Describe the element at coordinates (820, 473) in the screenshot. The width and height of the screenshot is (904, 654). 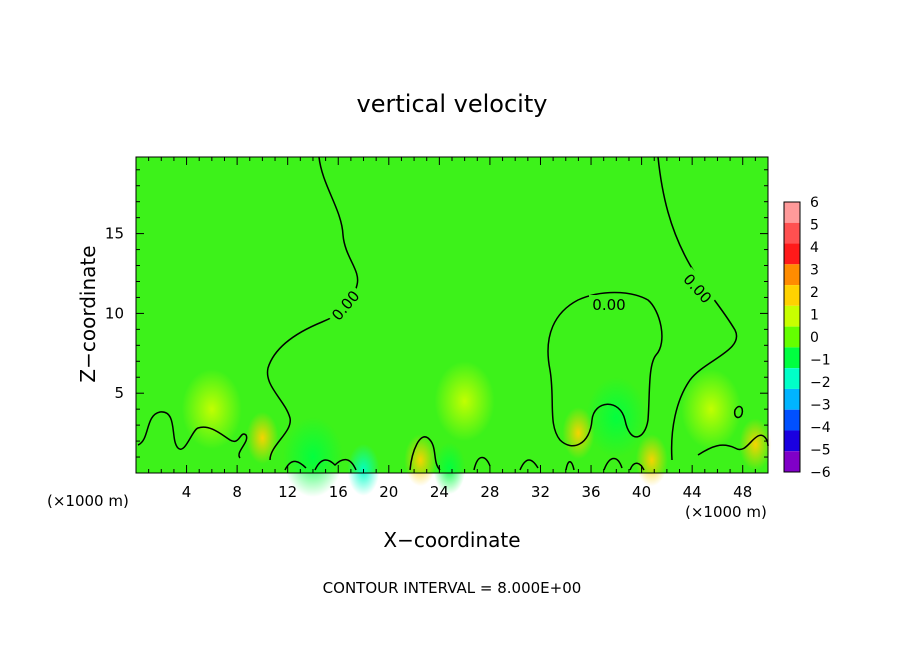
I see `colorbar-label: −6` at that location.